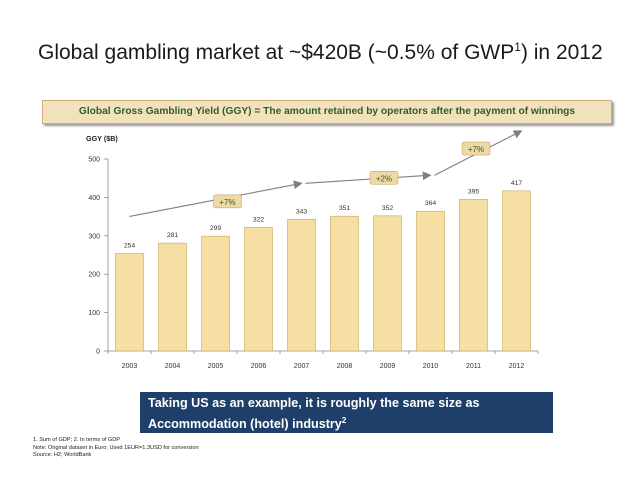 This screenshot has height=479, width=638. I want to click on x-tick-label: 2010, so click(431, 366).